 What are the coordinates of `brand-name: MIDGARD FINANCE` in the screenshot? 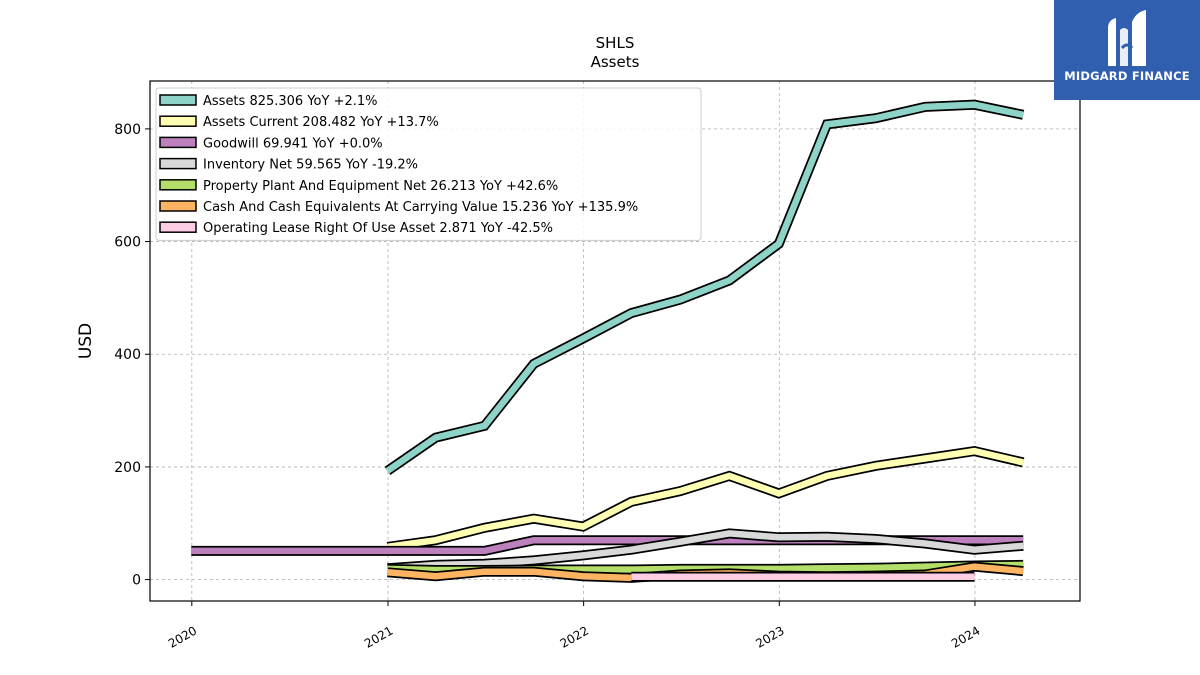 It's located at (1127, 76).